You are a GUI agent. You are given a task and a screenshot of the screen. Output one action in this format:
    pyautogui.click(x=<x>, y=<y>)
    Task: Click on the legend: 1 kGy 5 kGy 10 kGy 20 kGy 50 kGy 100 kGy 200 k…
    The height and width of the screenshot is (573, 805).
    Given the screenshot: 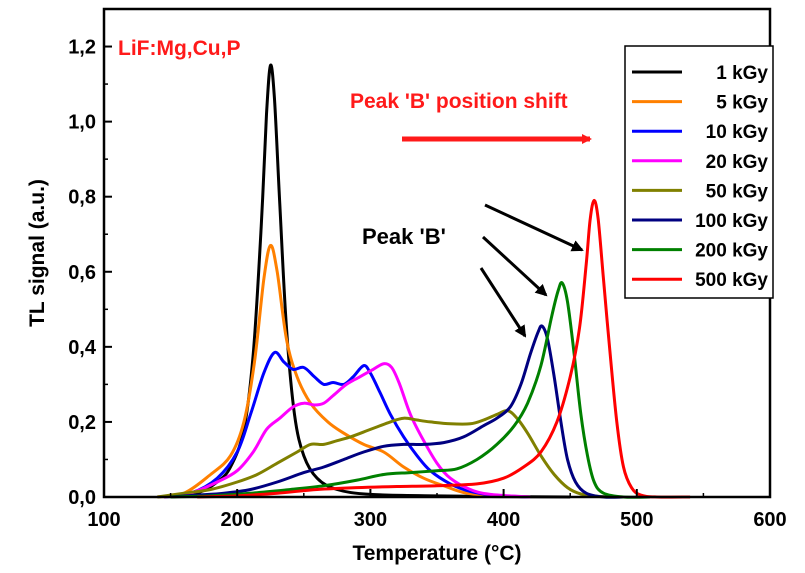 What is the action you would take?
    pyautogui.click(x=699, y=172)
    